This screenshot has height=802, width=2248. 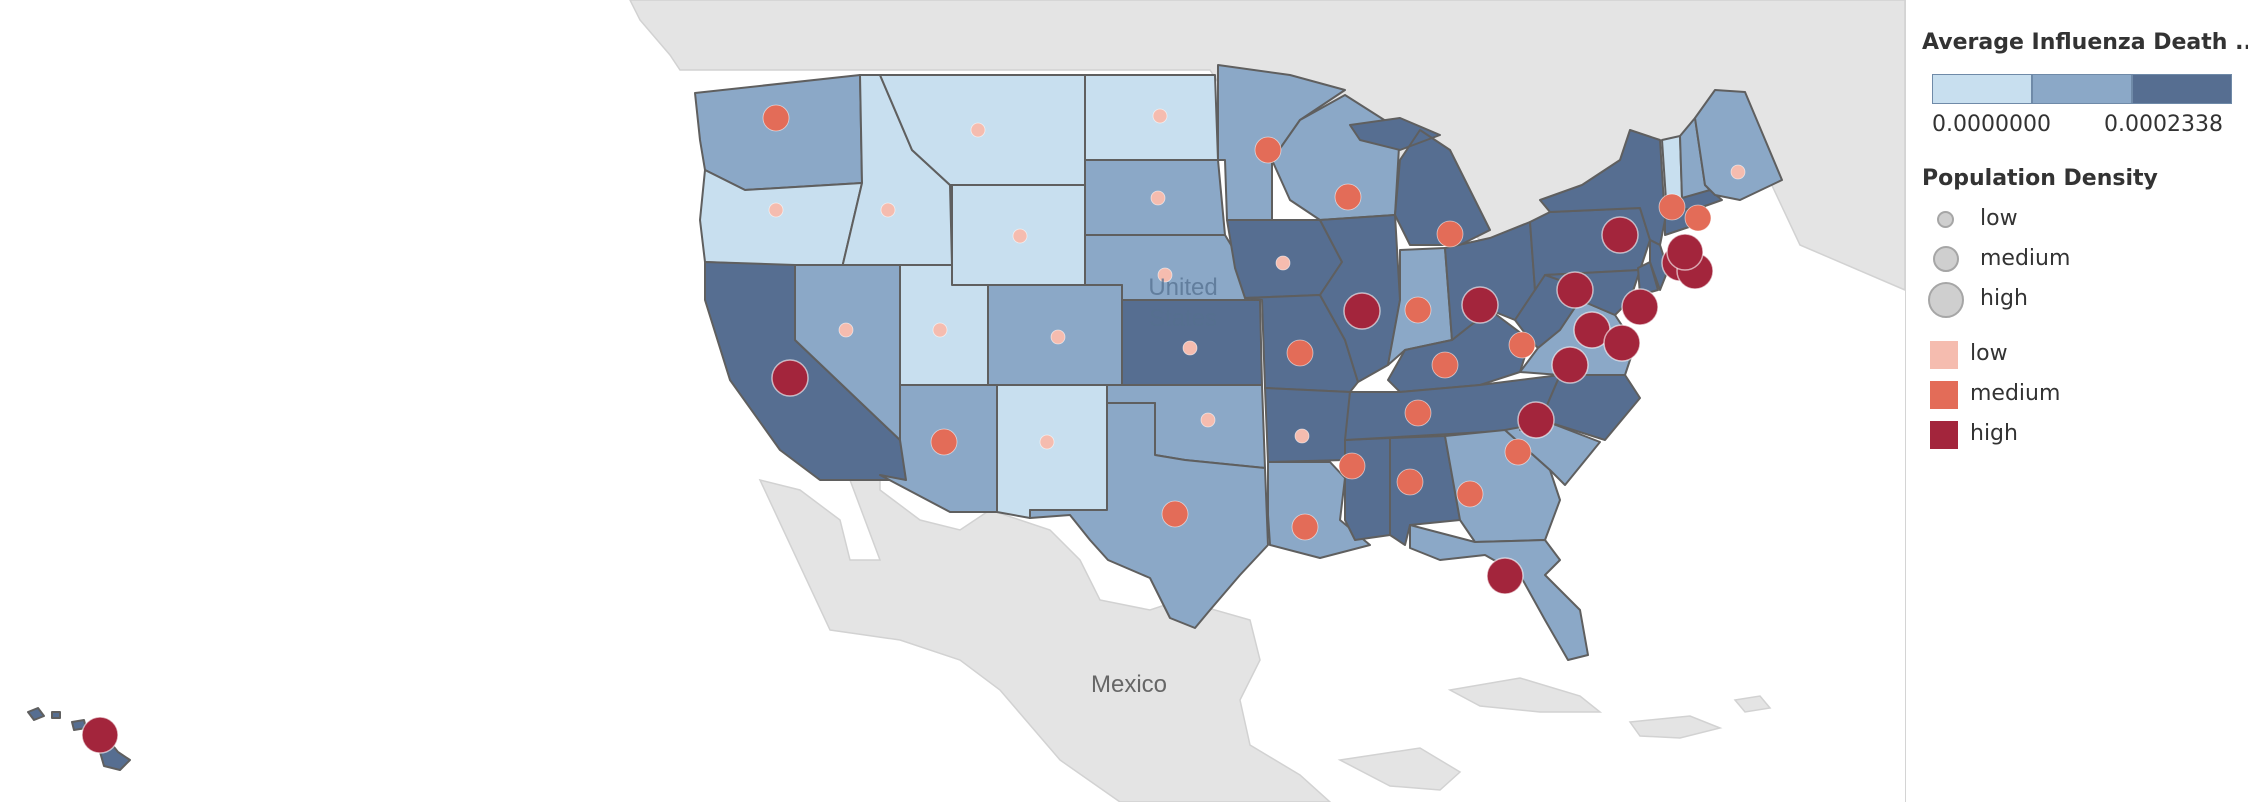 What do you see at coordinates (846, 330) in the screenshot?
I see `density-dot-nv` at bounding box center [846, 330].